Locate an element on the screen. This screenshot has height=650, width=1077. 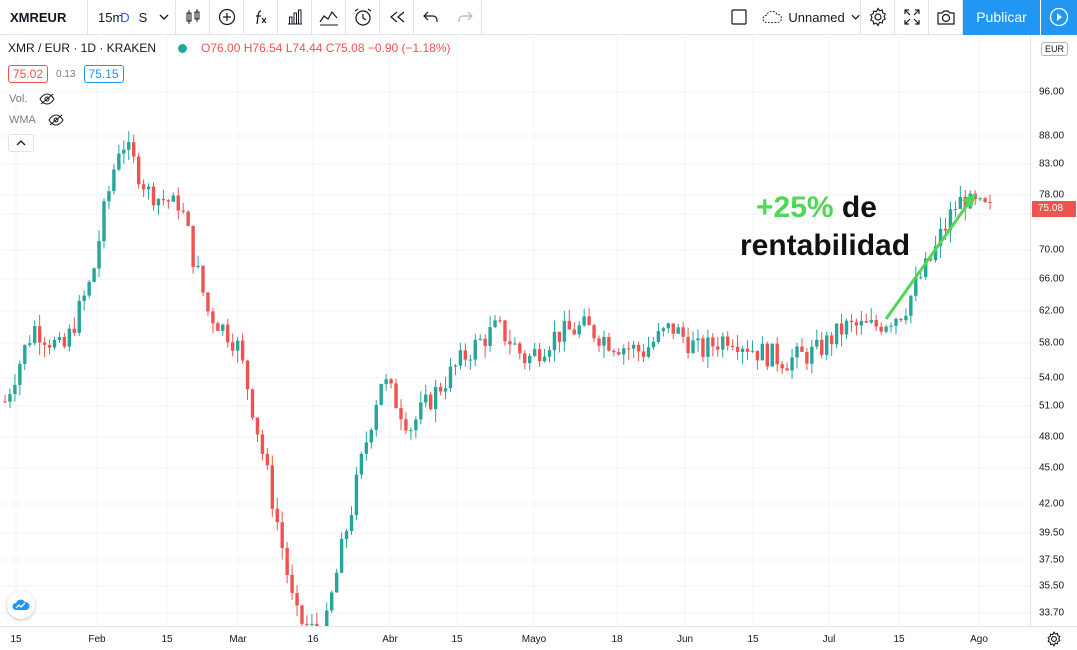
fx-button is located at coordinates (261, 17).